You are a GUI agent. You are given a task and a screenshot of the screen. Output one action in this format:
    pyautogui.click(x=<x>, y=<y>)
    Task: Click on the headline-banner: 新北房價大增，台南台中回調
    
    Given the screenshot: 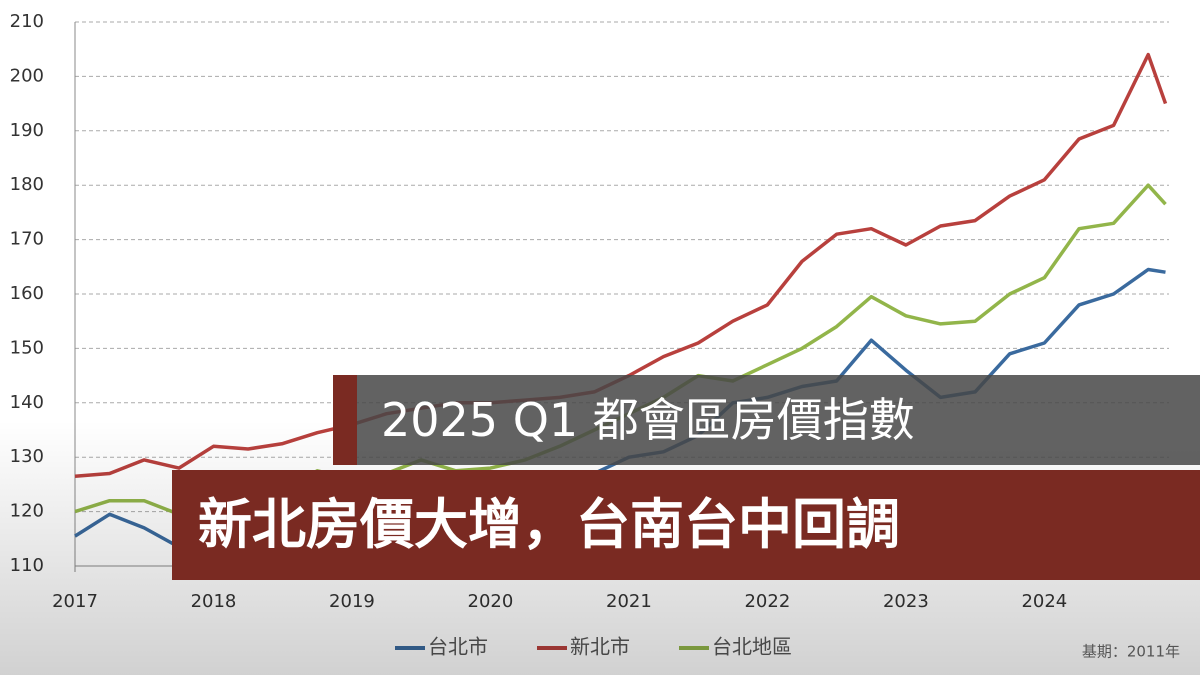 What is the action you would take?
    pyautogui.click(x=686, y=525)
    